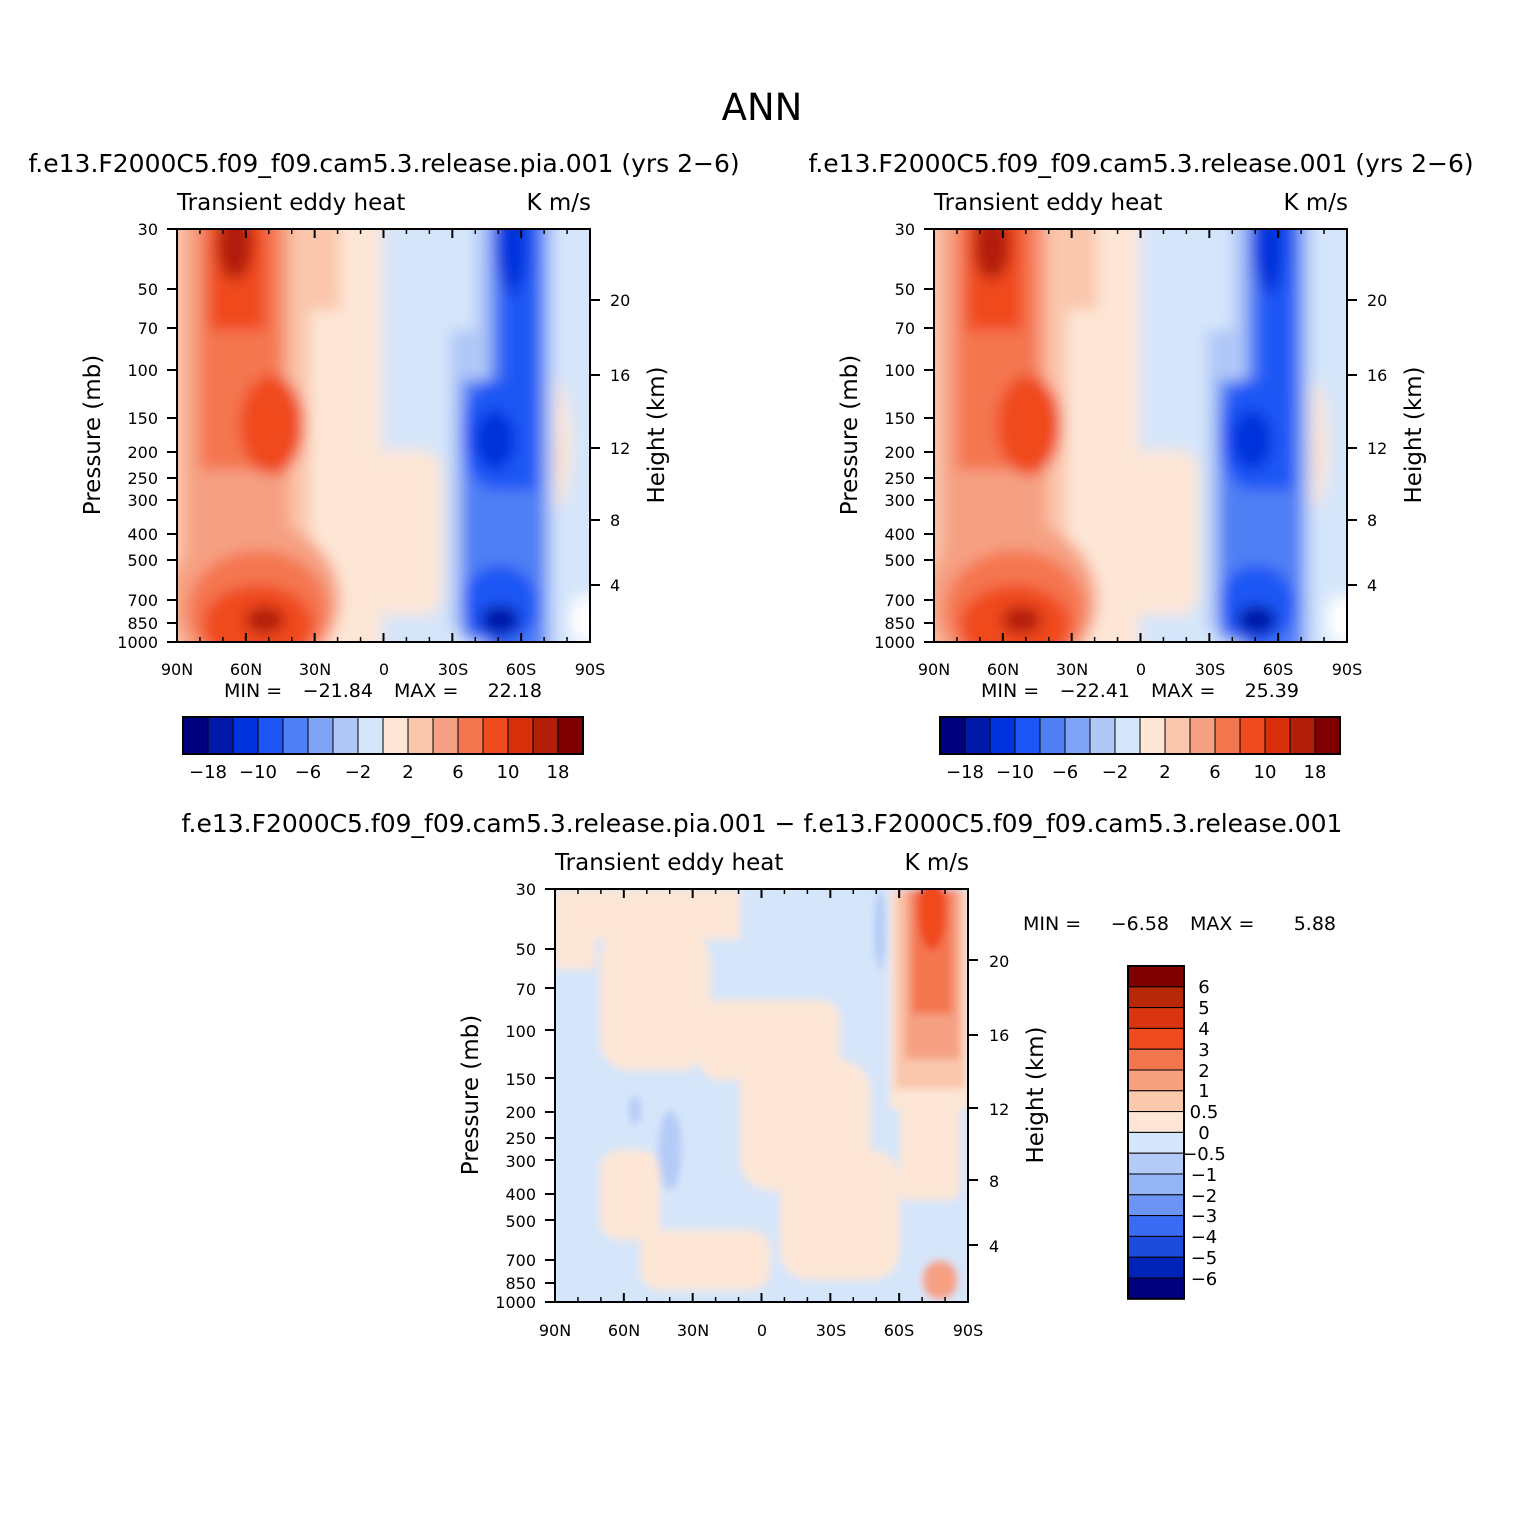 The width and height of the screenshot is (1524, 1524). I want to click on colorbar, so click(1140, 735).